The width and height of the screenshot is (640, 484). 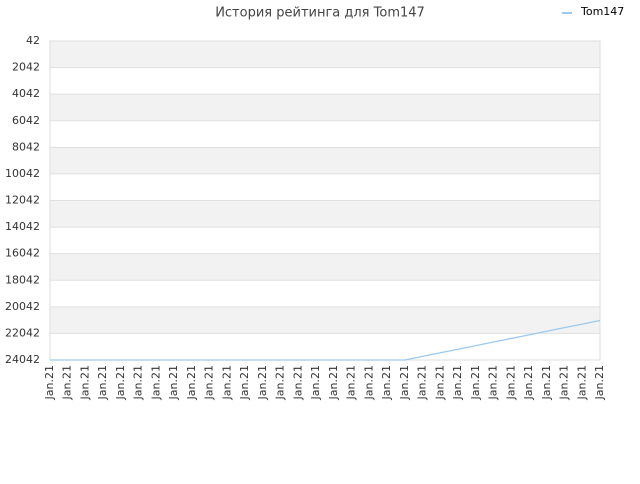 What do you see at coordinates (26, 120) in the screenshot?
I see `y-tick-label: 6042` at bounding box center [26, 120].